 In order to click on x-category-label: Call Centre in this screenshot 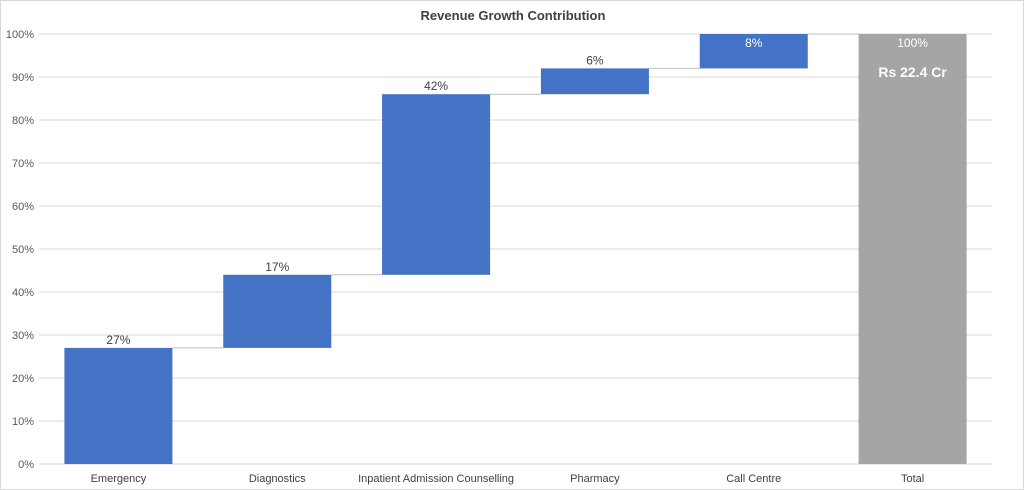, I will do `click(753, 479)`.